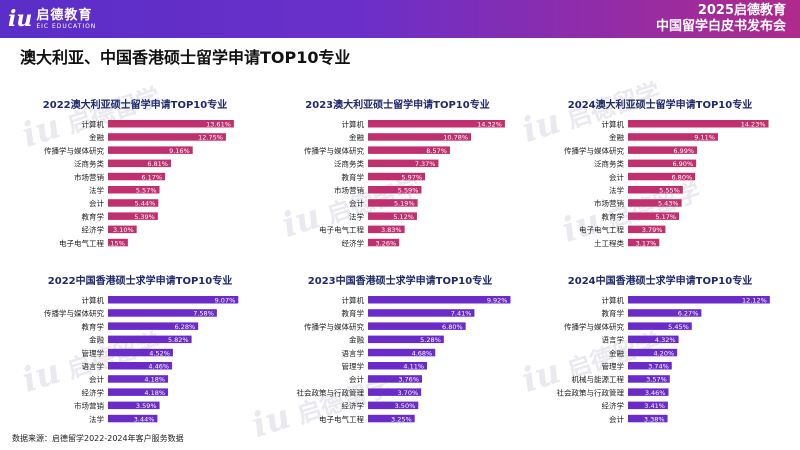 The height and width of the screenshot is (450, 800). I want to click on page-title: 澳大利亚、中国香港硕士留学申请TOP10专业, so click(185, 57).